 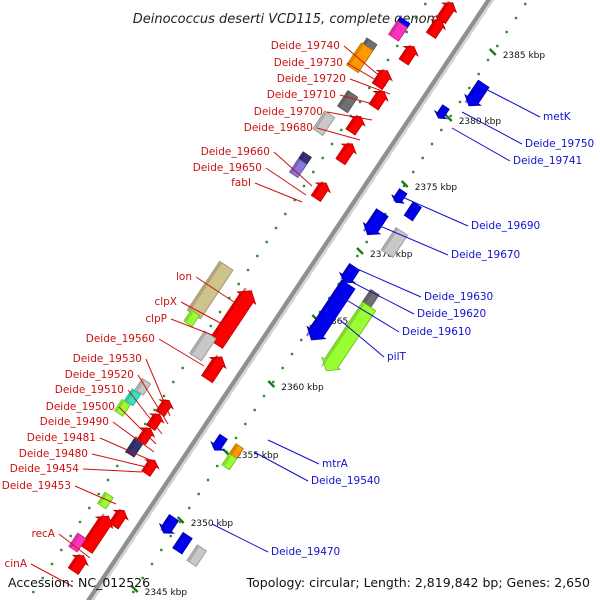 What do you see at coordinates (184, 277) in the screenshot?
I see `gene-label-lon: lon` at bounding box center [184, 277].